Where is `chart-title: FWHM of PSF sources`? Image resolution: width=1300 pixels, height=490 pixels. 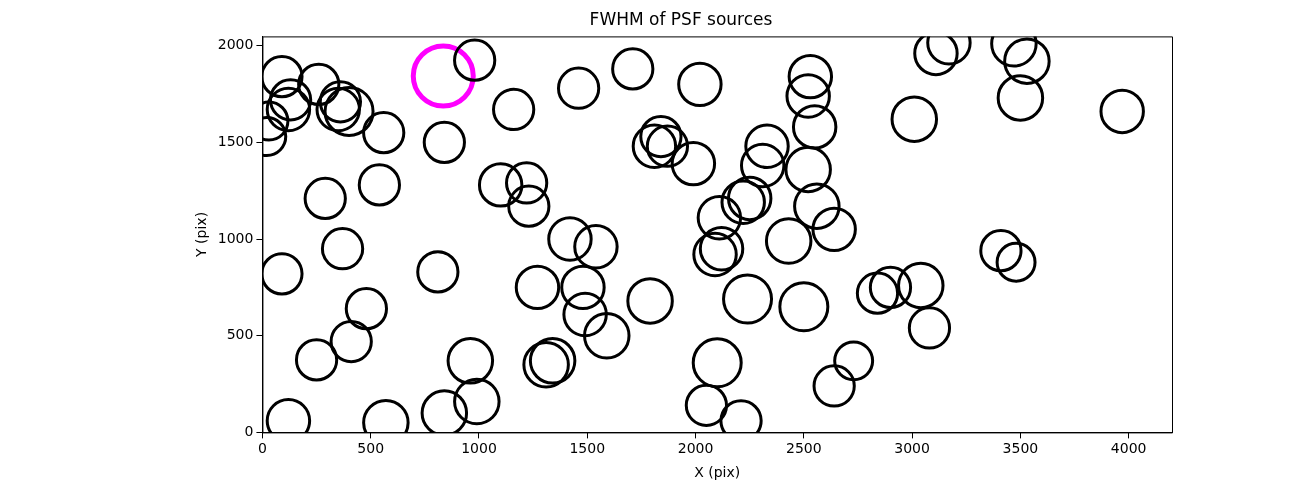
chart-title: FWHM of PSF sources is located at coordinates (681, 18).